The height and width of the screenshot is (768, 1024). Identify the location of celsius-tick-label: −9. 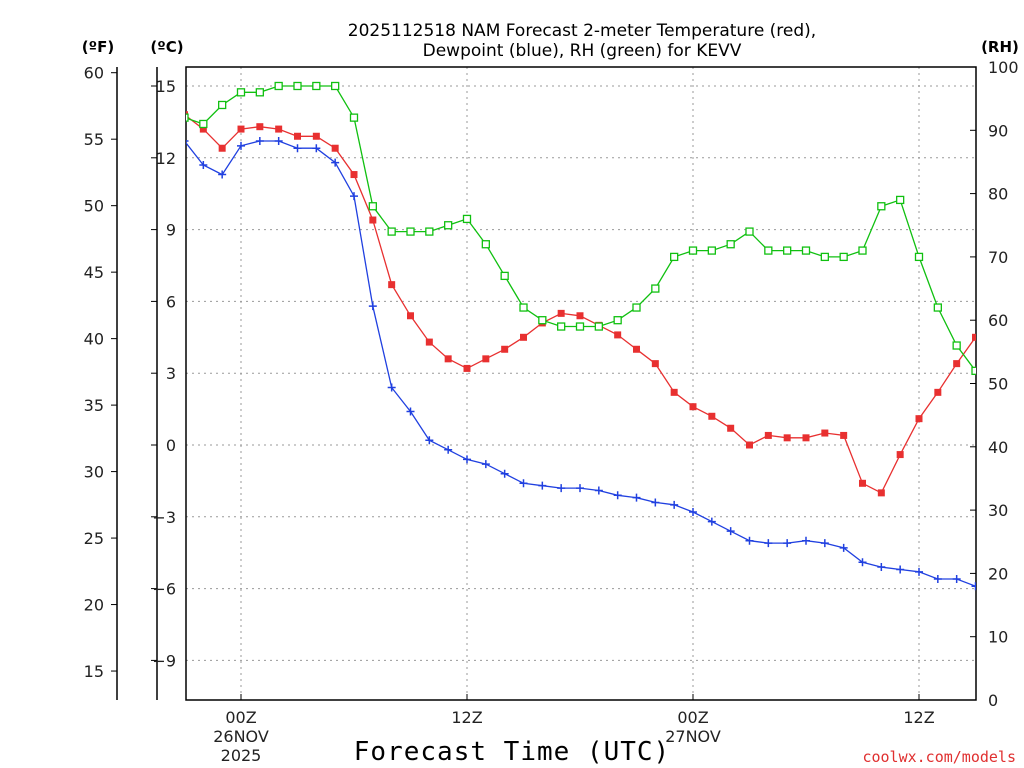
(164, 660).